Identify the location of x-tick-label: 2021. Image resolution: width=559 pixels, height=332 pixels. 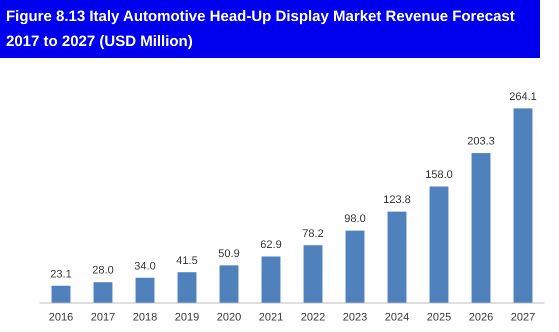
(271, 317).